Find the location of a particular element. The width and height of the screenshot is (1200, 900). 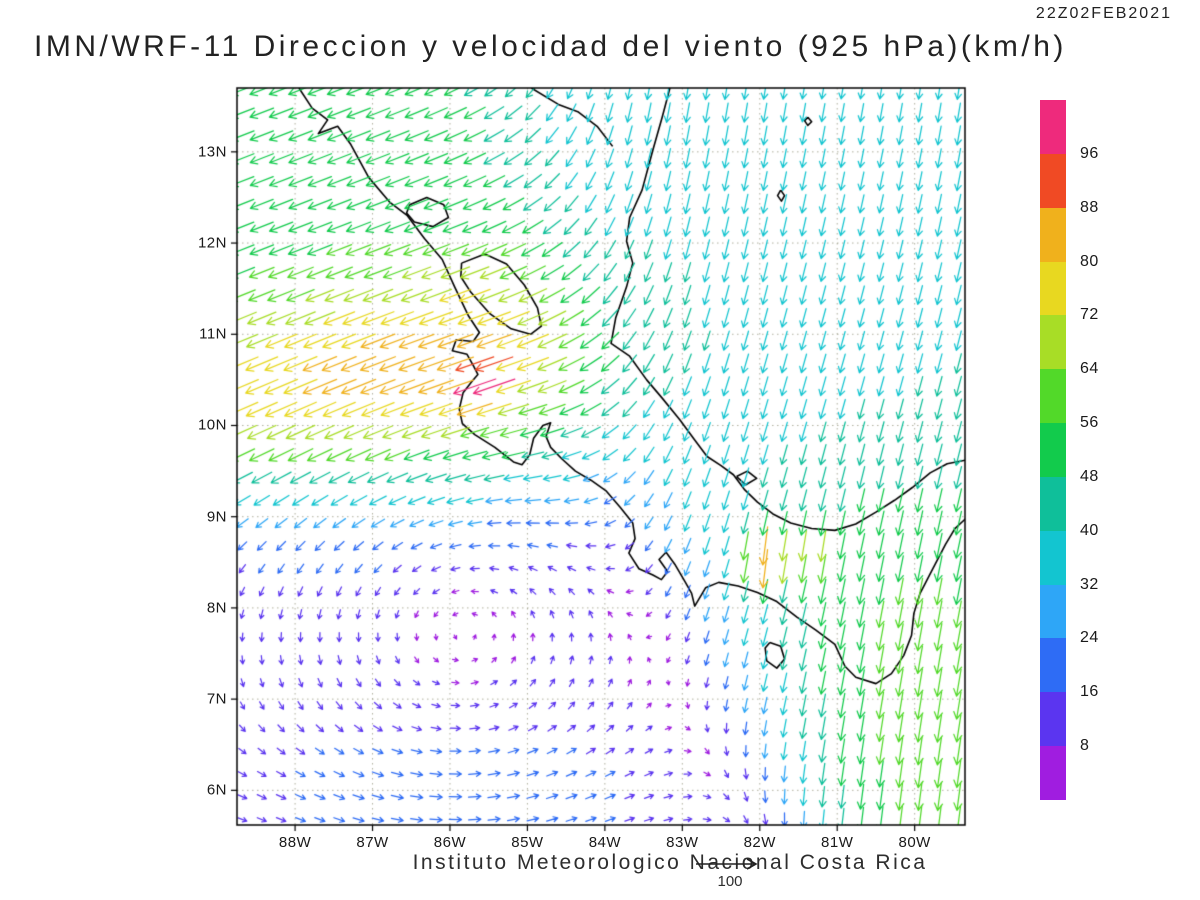

lon-tick-label: 84W is located at coordinates (605, 842).